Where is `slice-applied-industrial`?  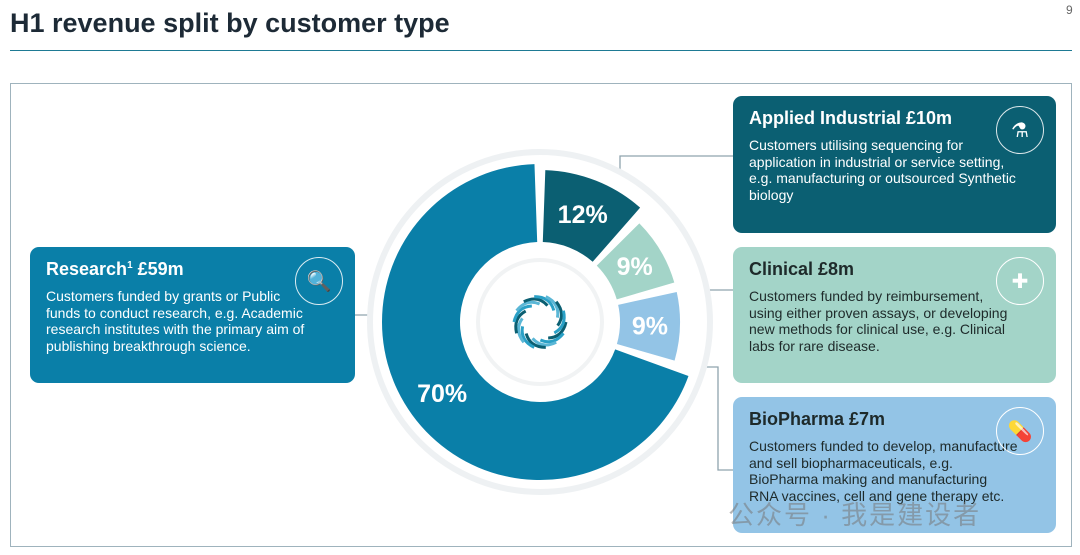 slice-applied-industrial is located at coordinates (591, 216).